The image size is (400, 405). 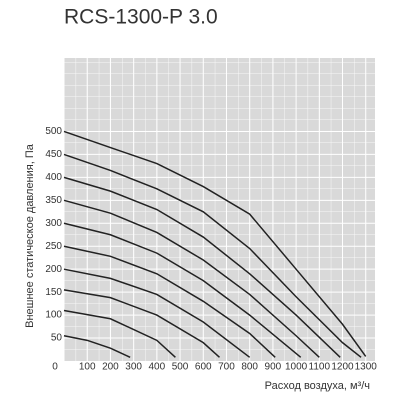 What do you see at coordinates (53, 269) in the screenshot?
I see `y-tick-label: 200` at bounding box center [53, 269].